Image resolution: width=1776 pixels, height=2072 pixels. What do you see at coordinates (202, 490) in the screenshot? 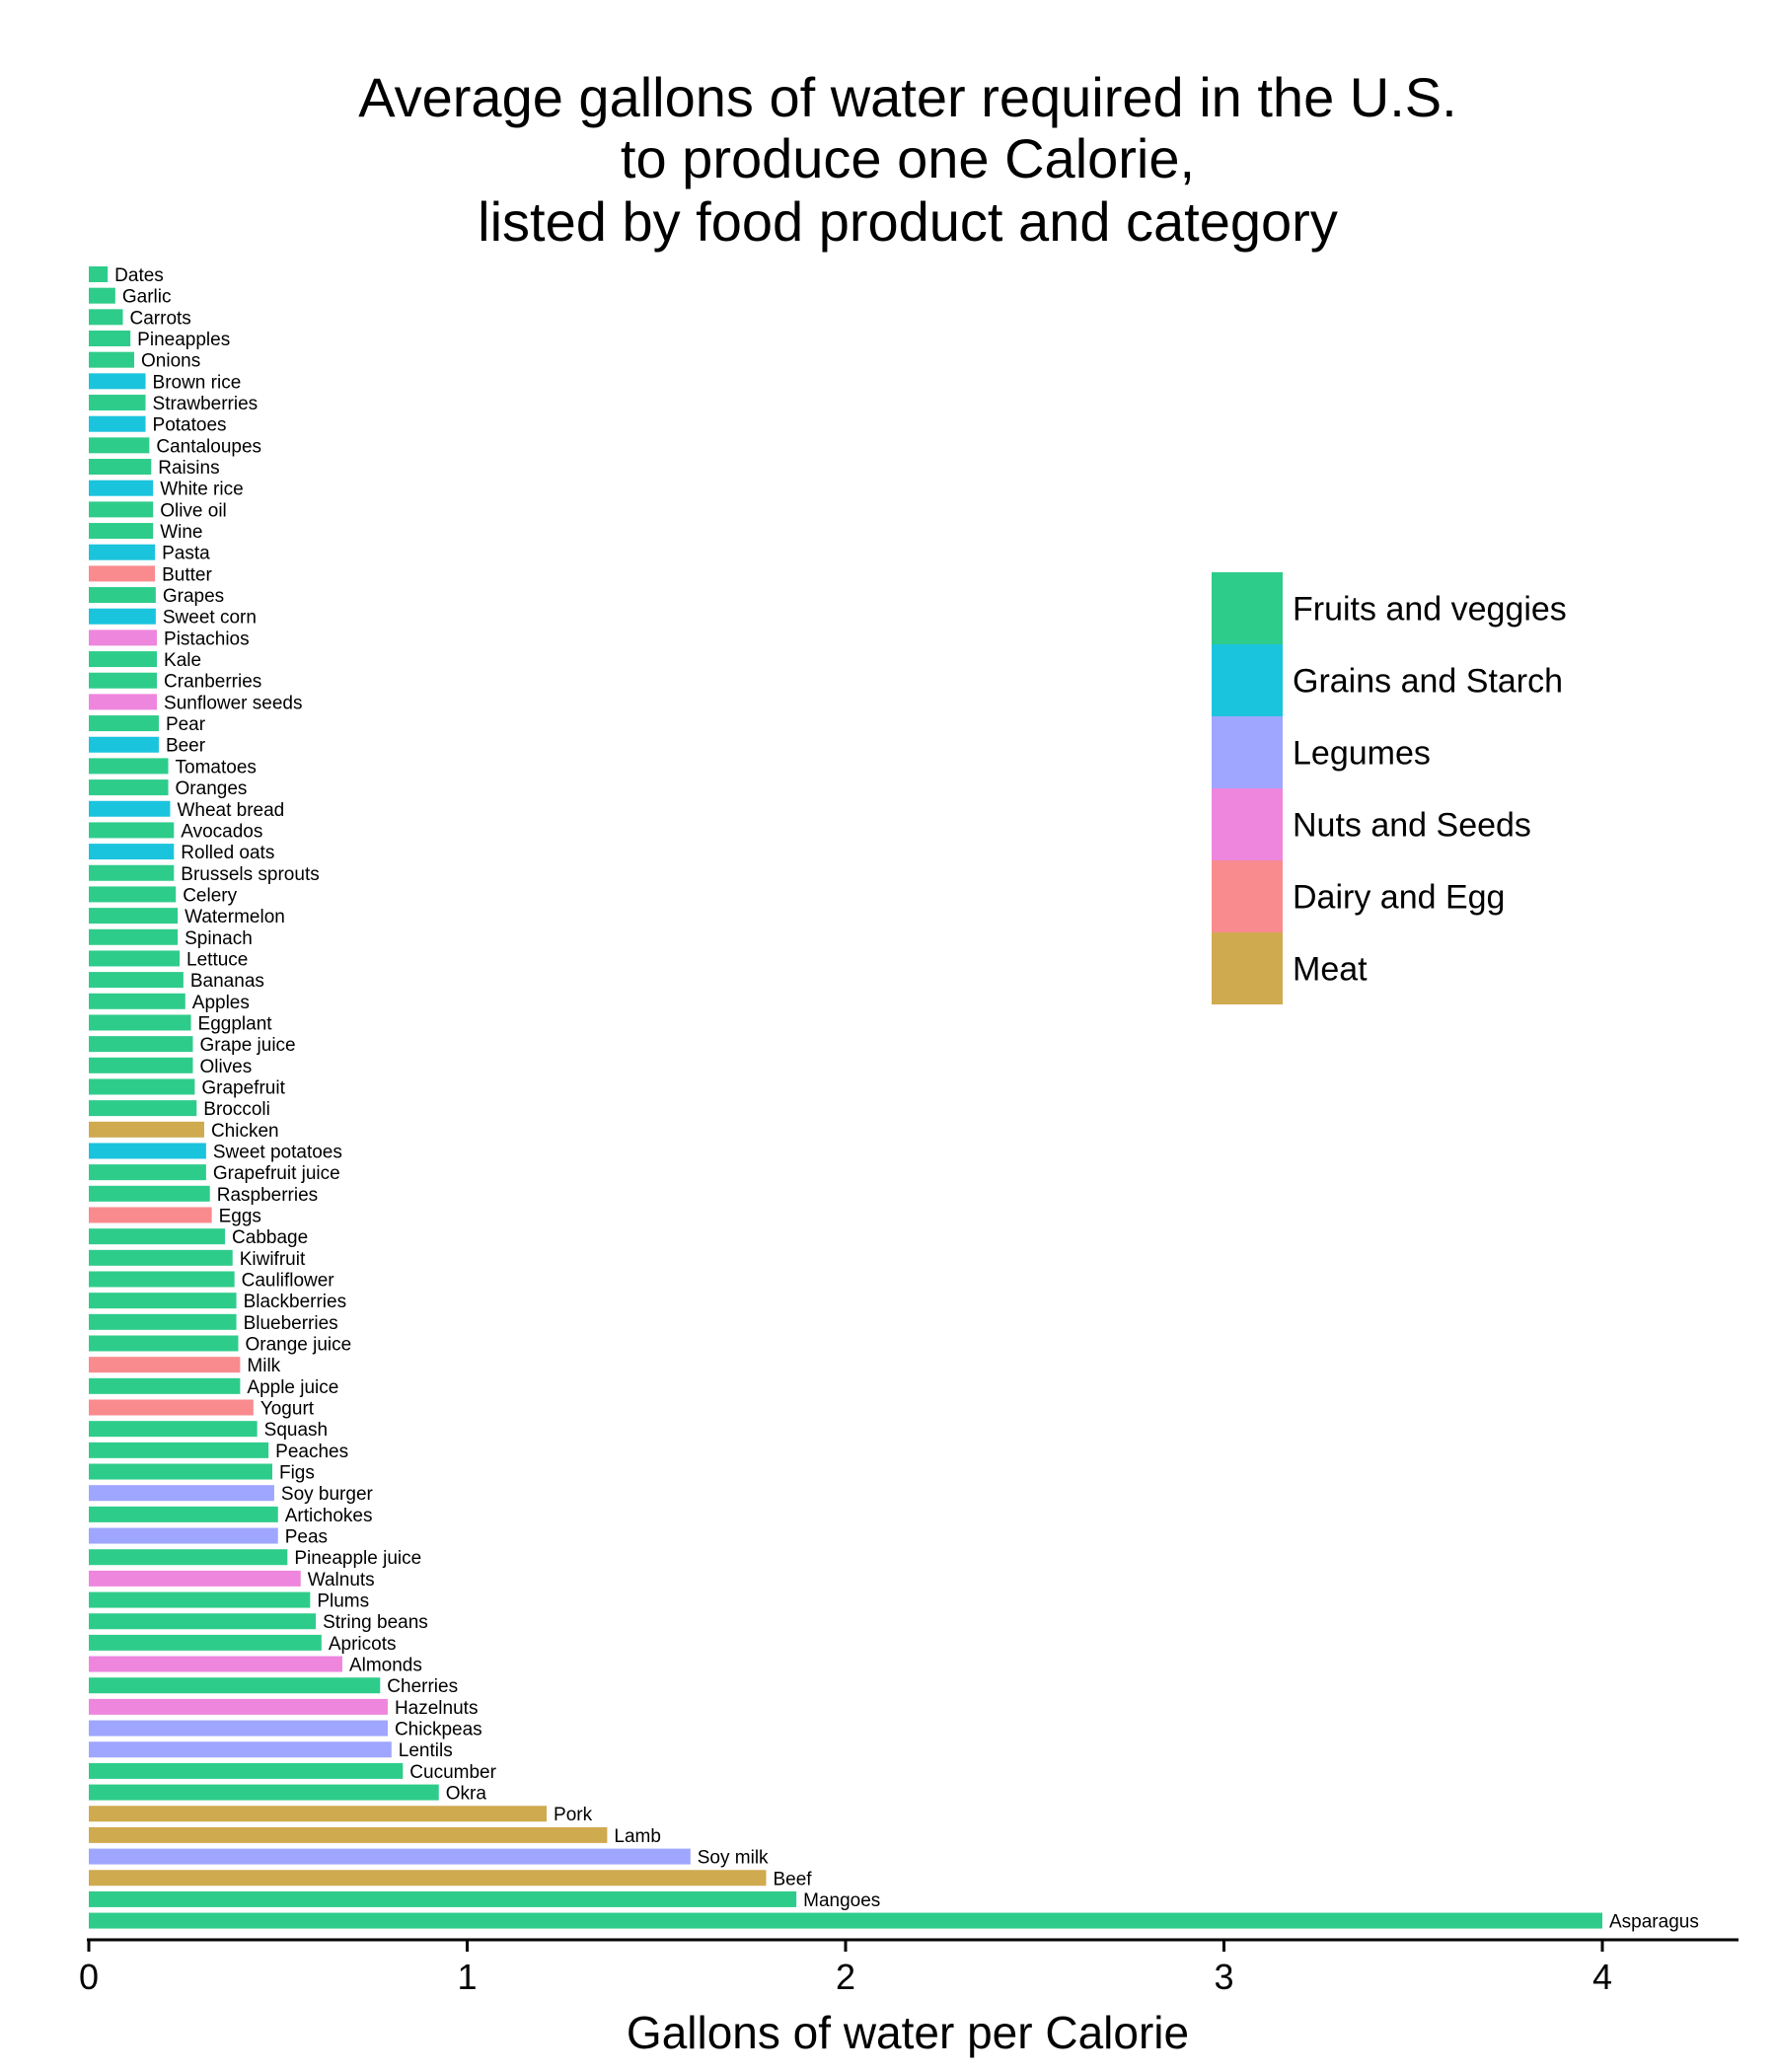
I see `bar-label-white-rice: White rice` at bounding box center [202, 490].